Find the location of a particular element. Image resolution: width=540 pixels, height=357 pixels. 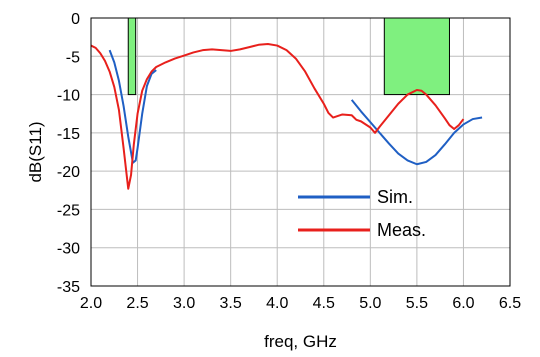

x-tick-label-4: 4.0 is located at coordinates (277, 303).